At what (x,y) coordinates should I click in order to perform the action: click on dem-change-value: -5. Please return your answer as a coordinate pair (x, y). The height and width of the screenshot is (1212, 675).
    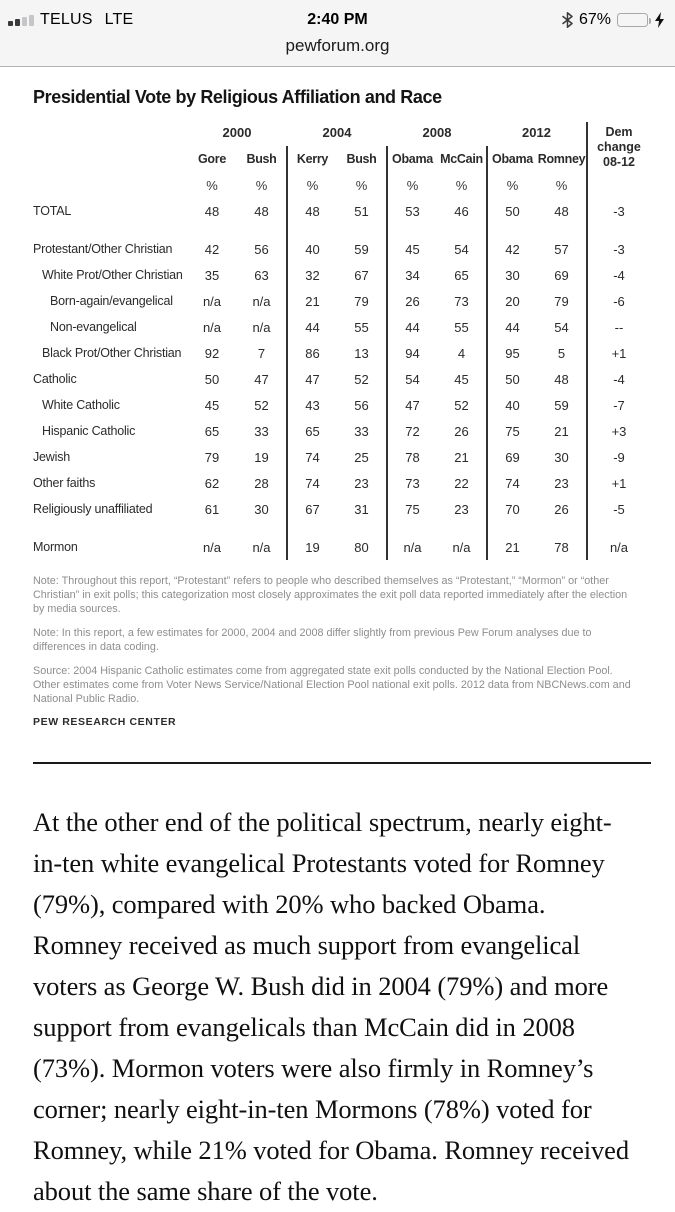
    Looking at the image, I should click on (618, 509).